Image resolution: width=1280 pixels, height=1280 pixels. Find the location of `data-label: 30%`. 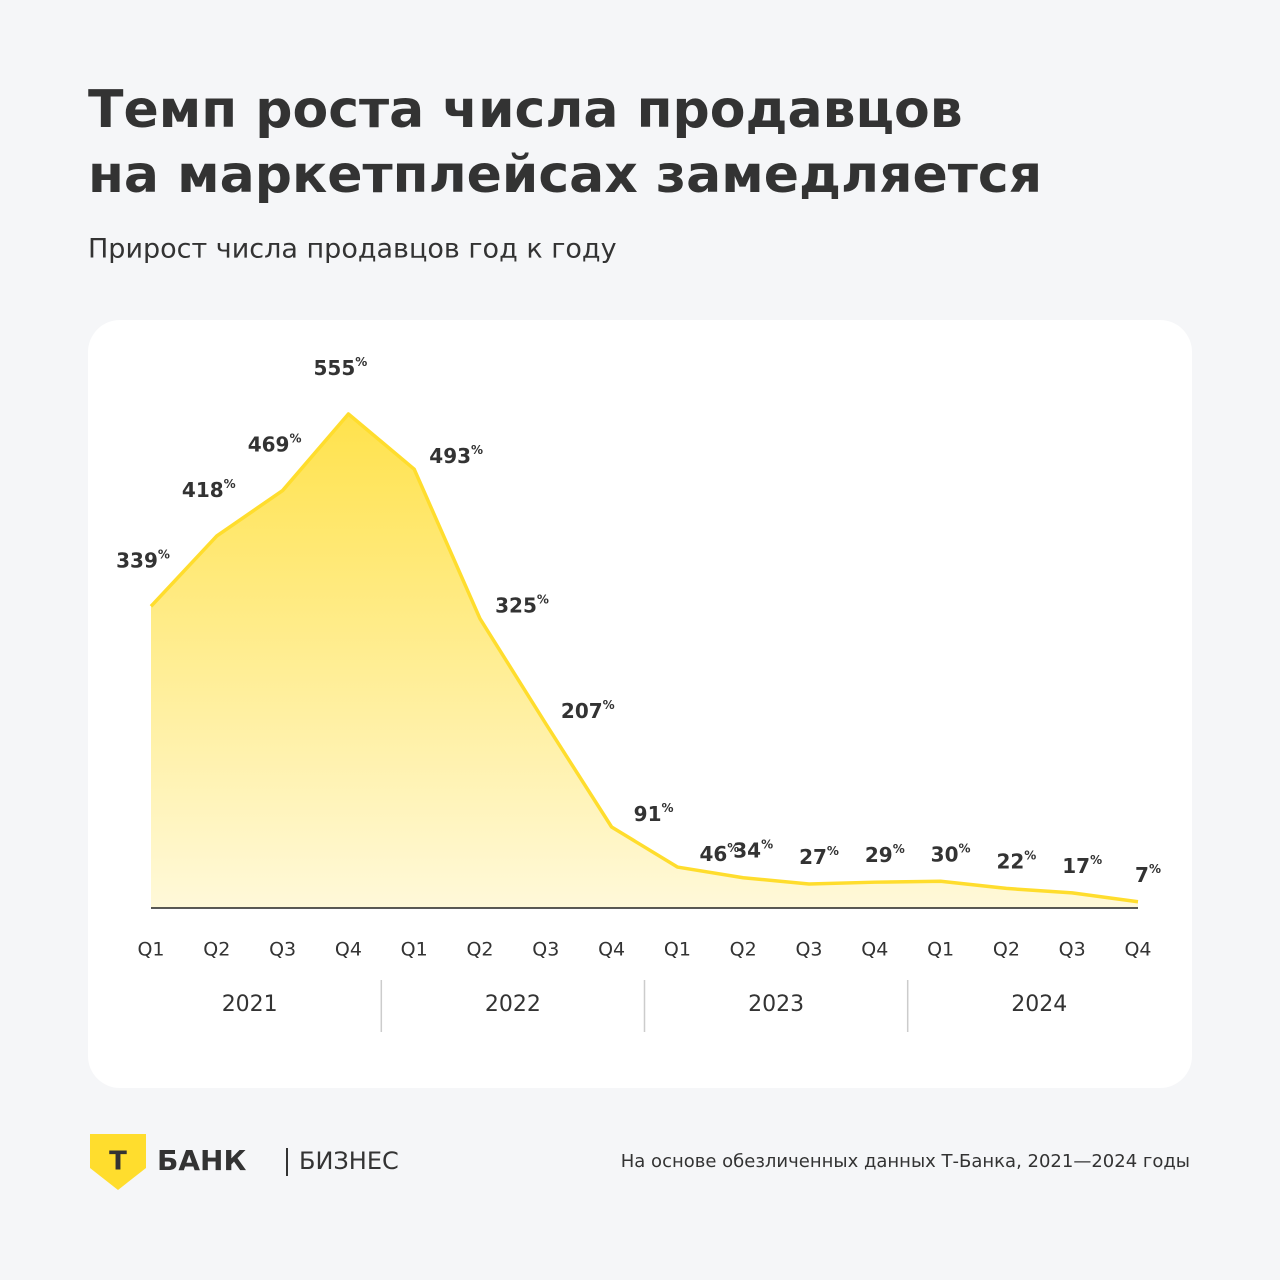

data-label: 30% is located at coordinates (951, 853).